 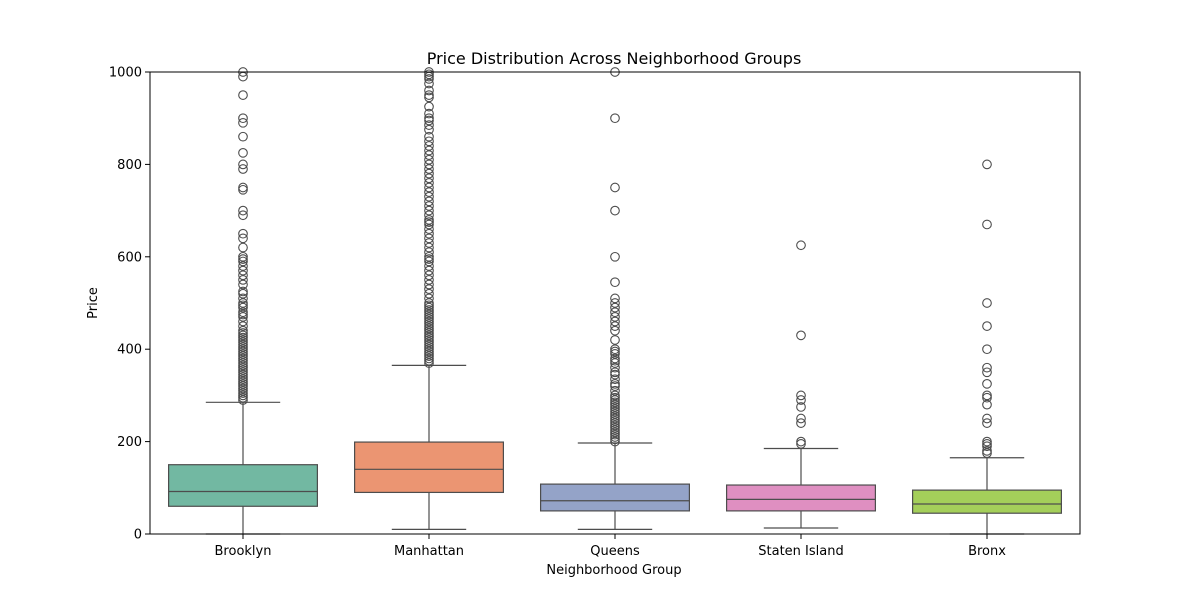 What do you see at coordinates (243, 551) in the screenshot?
I see `x-tick-label: Brooklyn` at bounding box center [243, 551].